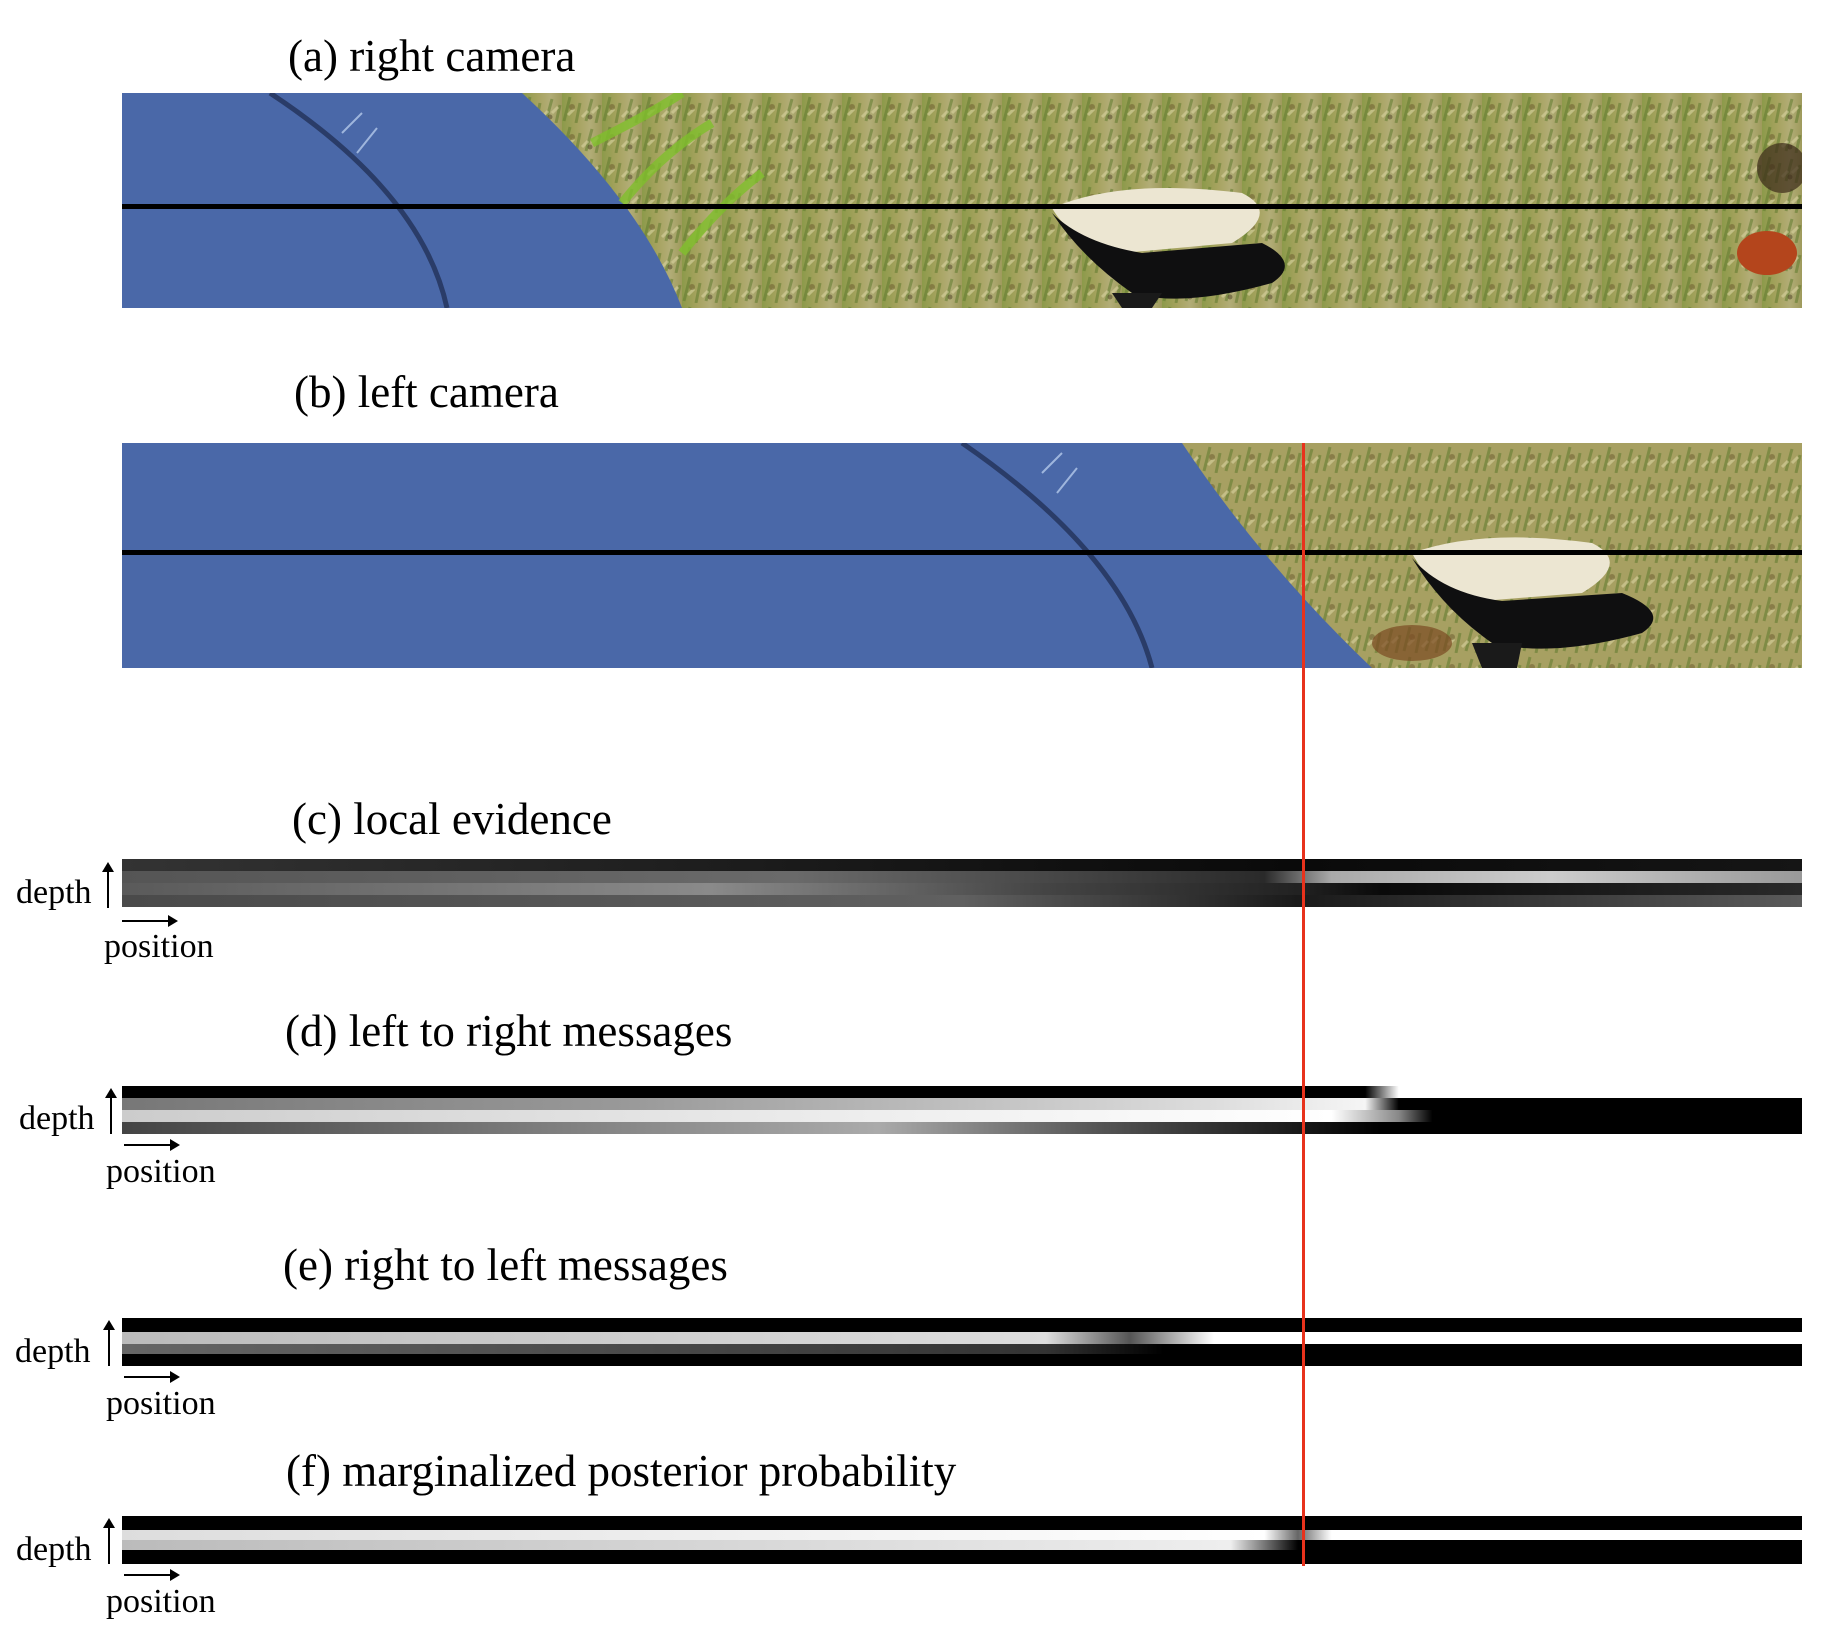 The image size is (1833, 1642). I want to click on local-evidence-heatmap, so click(962, 883).